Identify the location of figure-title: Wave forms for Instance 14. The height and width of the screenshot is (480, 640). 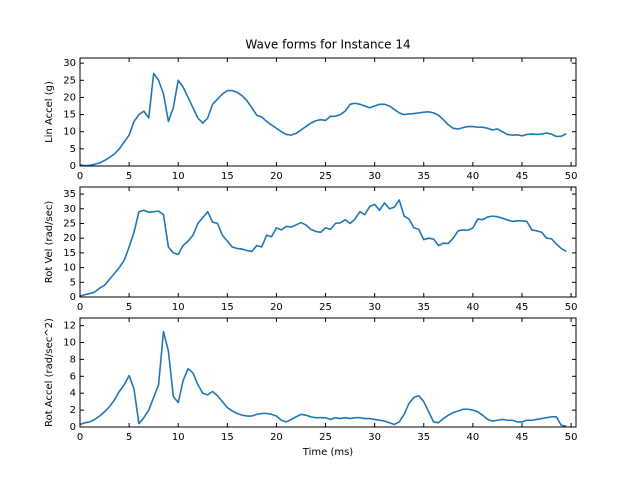
(327, 45).